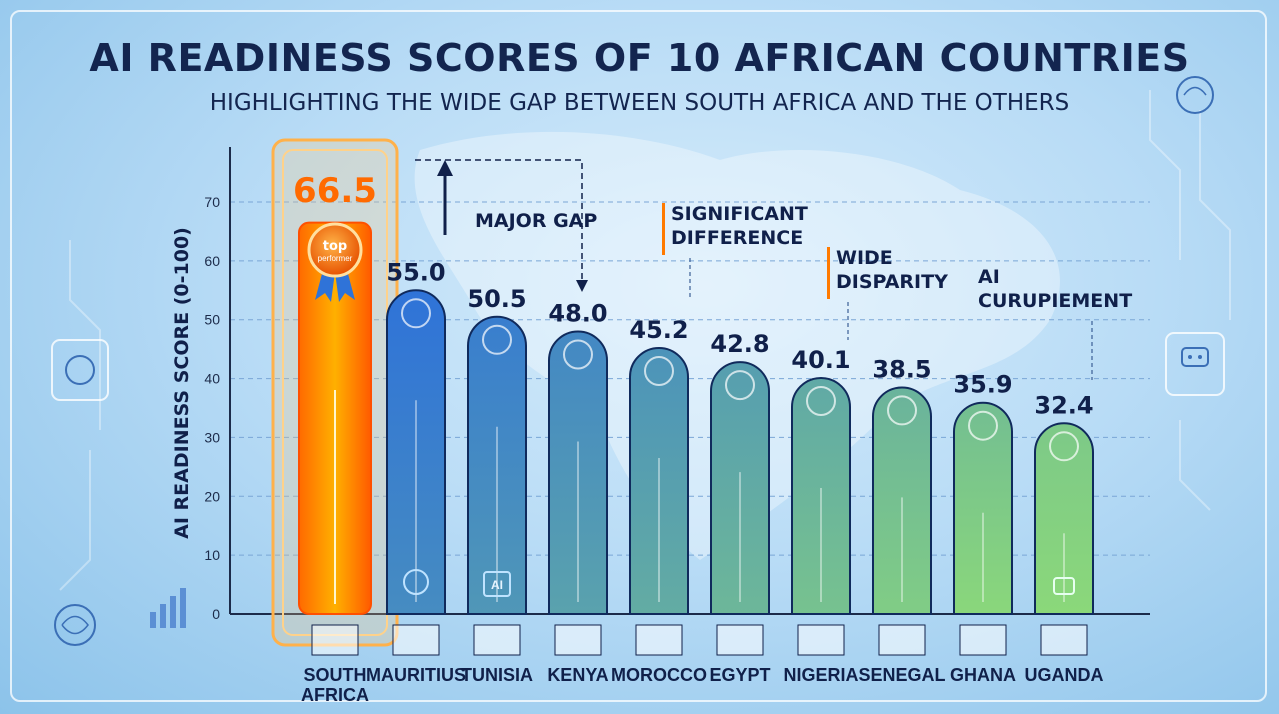 This screenshot has height=714, width=1279. Describe the element at coordinates (739, 214) in the screenshot. I see `annotation-text: SIGNIFICANT` at that location.